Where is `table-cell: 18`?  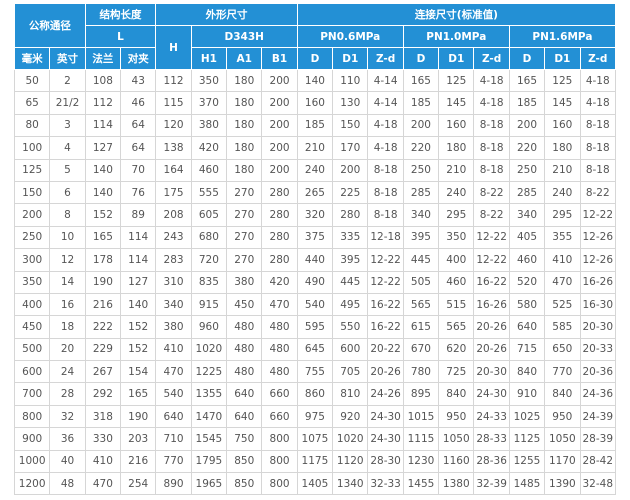
table-cell: 18 is located at coordinates (67, 327).